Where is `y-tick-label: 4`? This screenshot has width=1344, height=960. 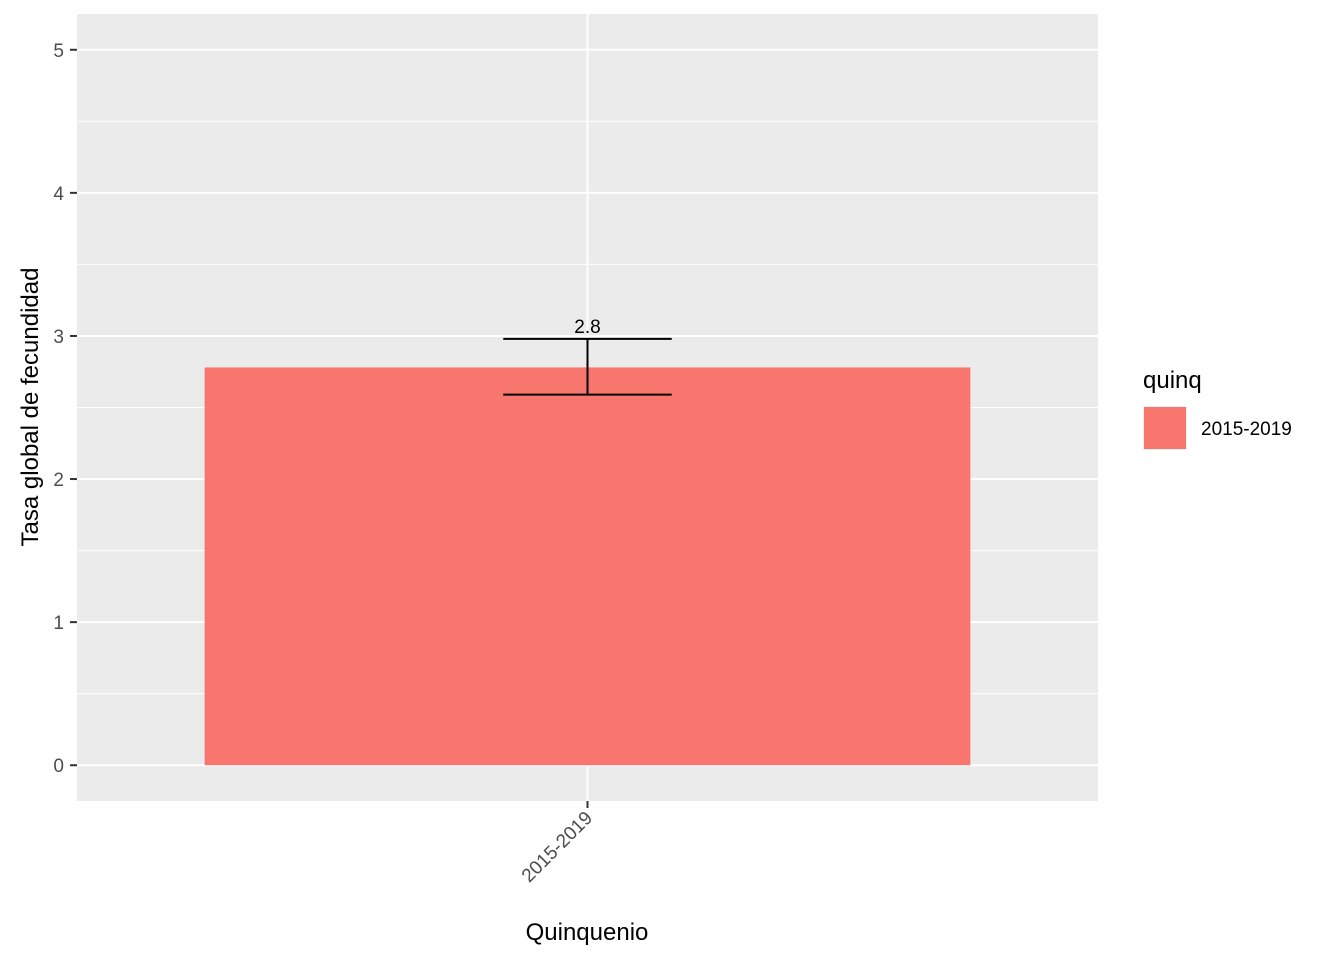
y-tick-label: 4 is located at coordinates (58, 194).